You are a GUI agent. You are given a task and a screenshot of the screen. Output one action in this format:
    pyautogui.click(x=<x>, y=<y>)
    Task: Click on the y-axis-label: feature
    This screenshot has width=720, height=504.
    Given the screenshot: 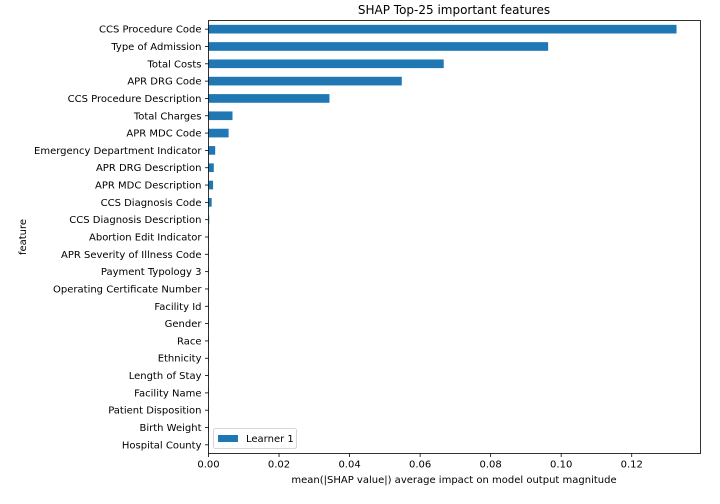 What is the action you would take?
    pyautogui.click(x=23, y=237)
    